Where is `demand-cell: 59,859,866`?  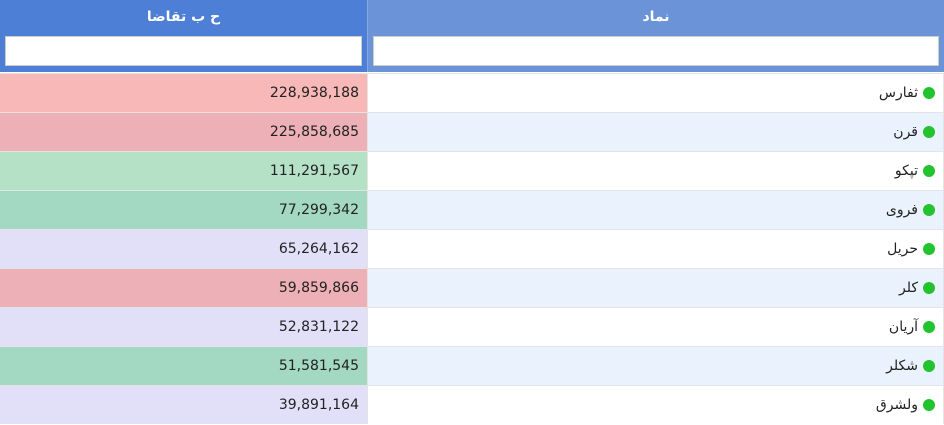 demand-cell: 59,859,866 is located at coordinates (184, 288).